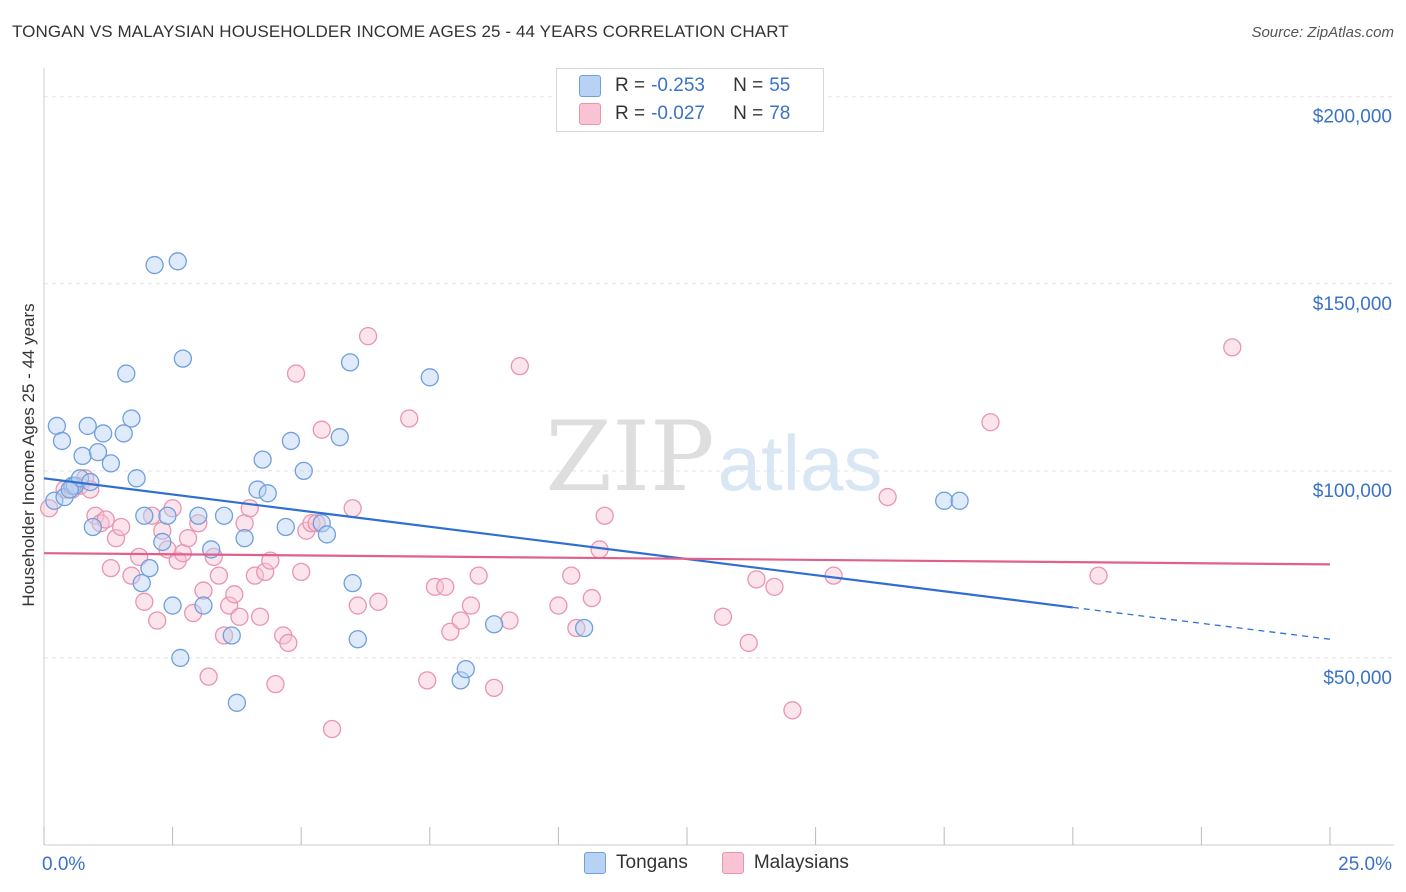 The height and width of the screenshot is (892, 1406). What do you see at coordinates (1352, 304) in the screenshot?
I see `y-tick-label: $150,000` at bounding box center [1352, 304].